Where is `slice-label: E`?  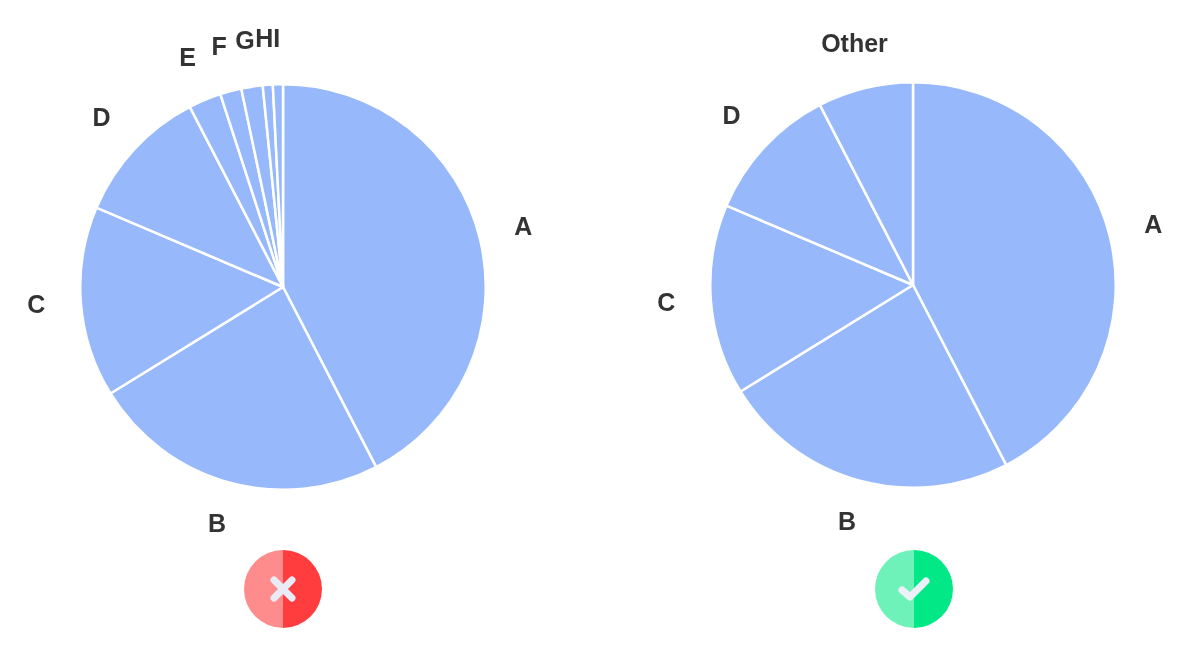 slice-label: E is located at coordinates (187, 56).